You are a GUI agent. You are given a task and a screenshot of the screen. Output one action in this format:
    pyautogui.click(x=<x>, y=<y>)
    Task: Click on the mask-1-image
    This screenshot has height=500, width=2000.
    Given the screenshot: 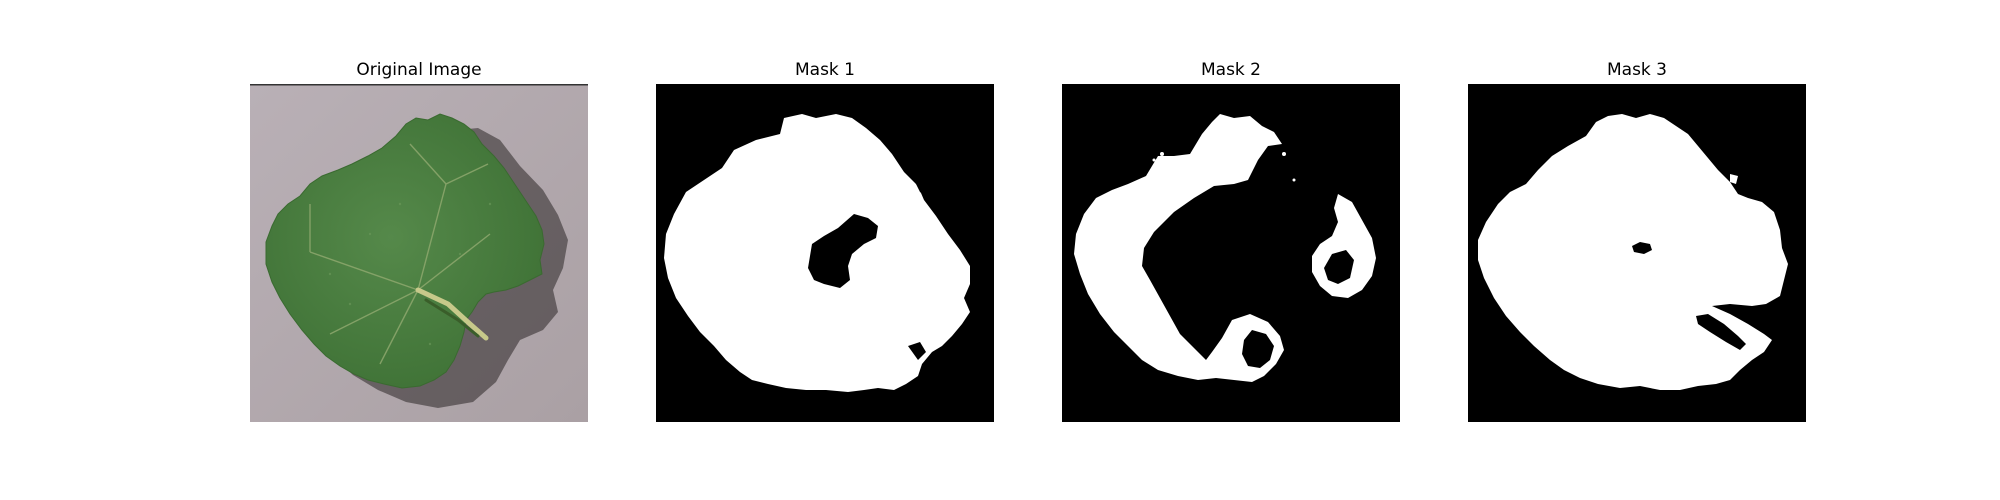 What is the action you would take?
    pyautogui.click(x=825, y=253)
    